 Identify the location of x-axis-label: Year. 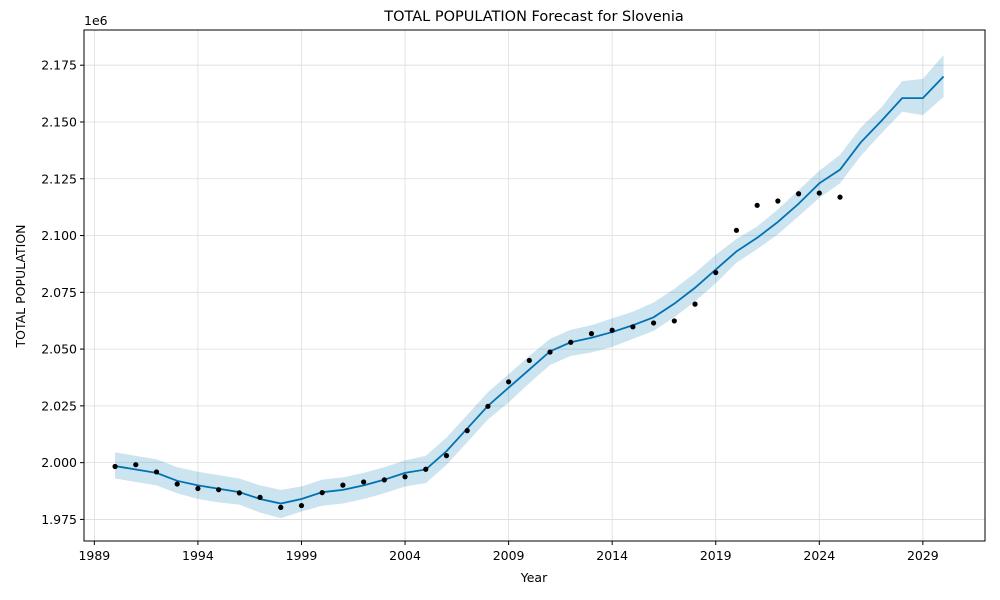
(534, 577).